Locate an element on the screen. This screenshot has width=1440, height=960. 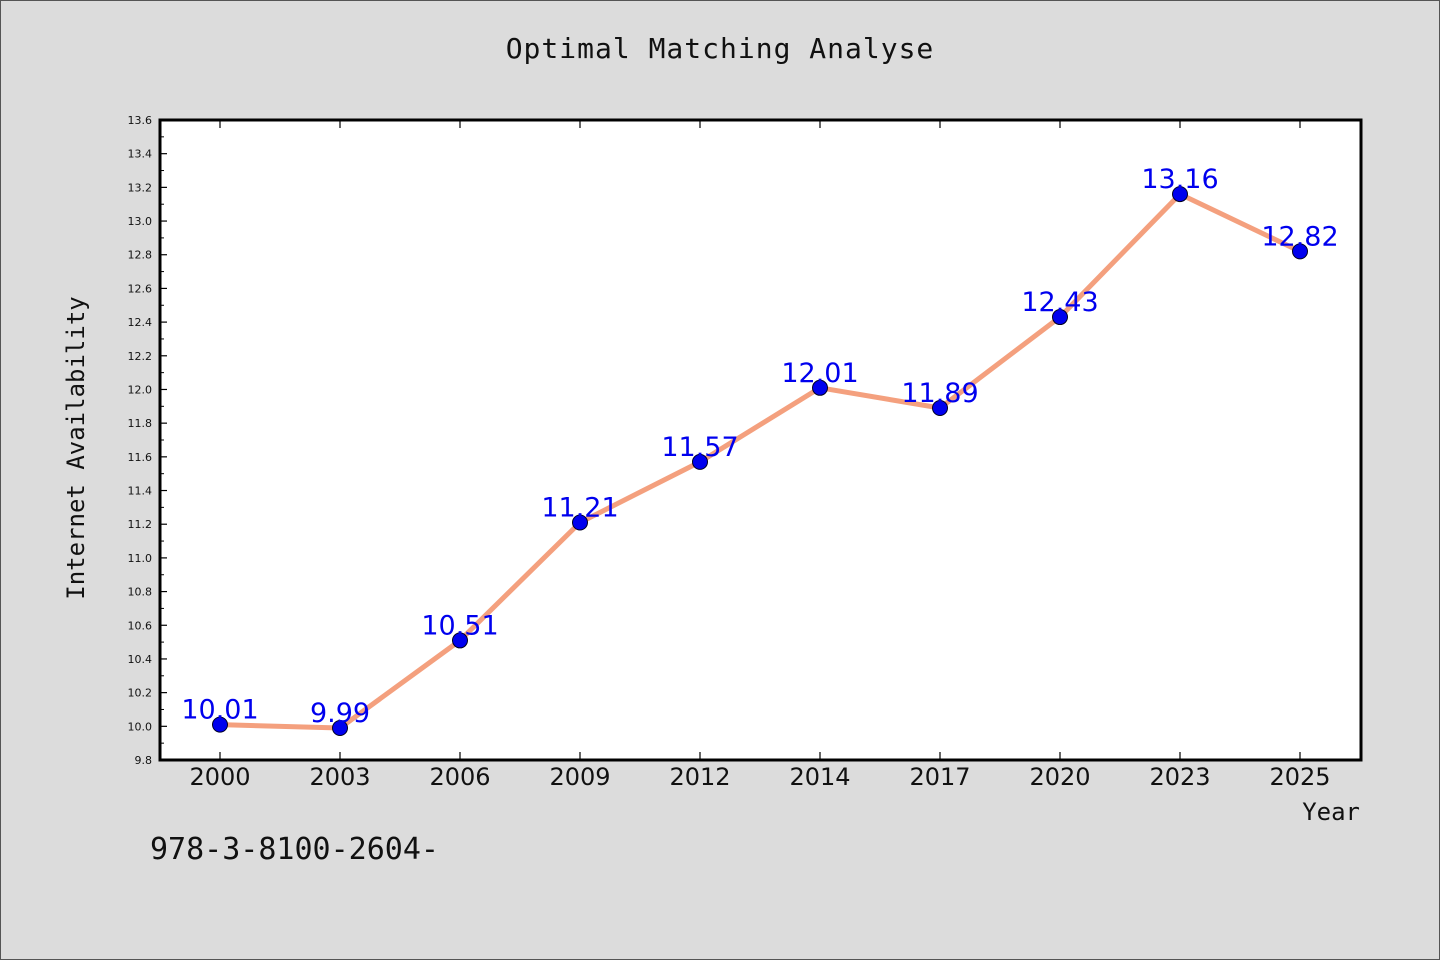
y-tick-label: 13.6 is located at coordinates (140, 120).